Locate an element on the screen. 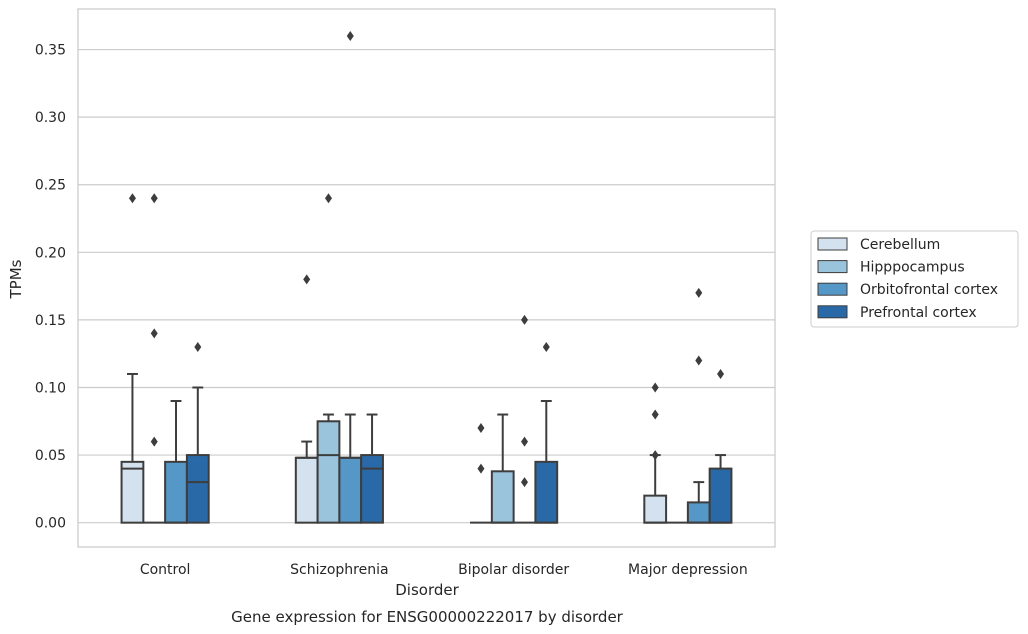  y-tick-label: 0.00 is located at coordinates (50, 524).